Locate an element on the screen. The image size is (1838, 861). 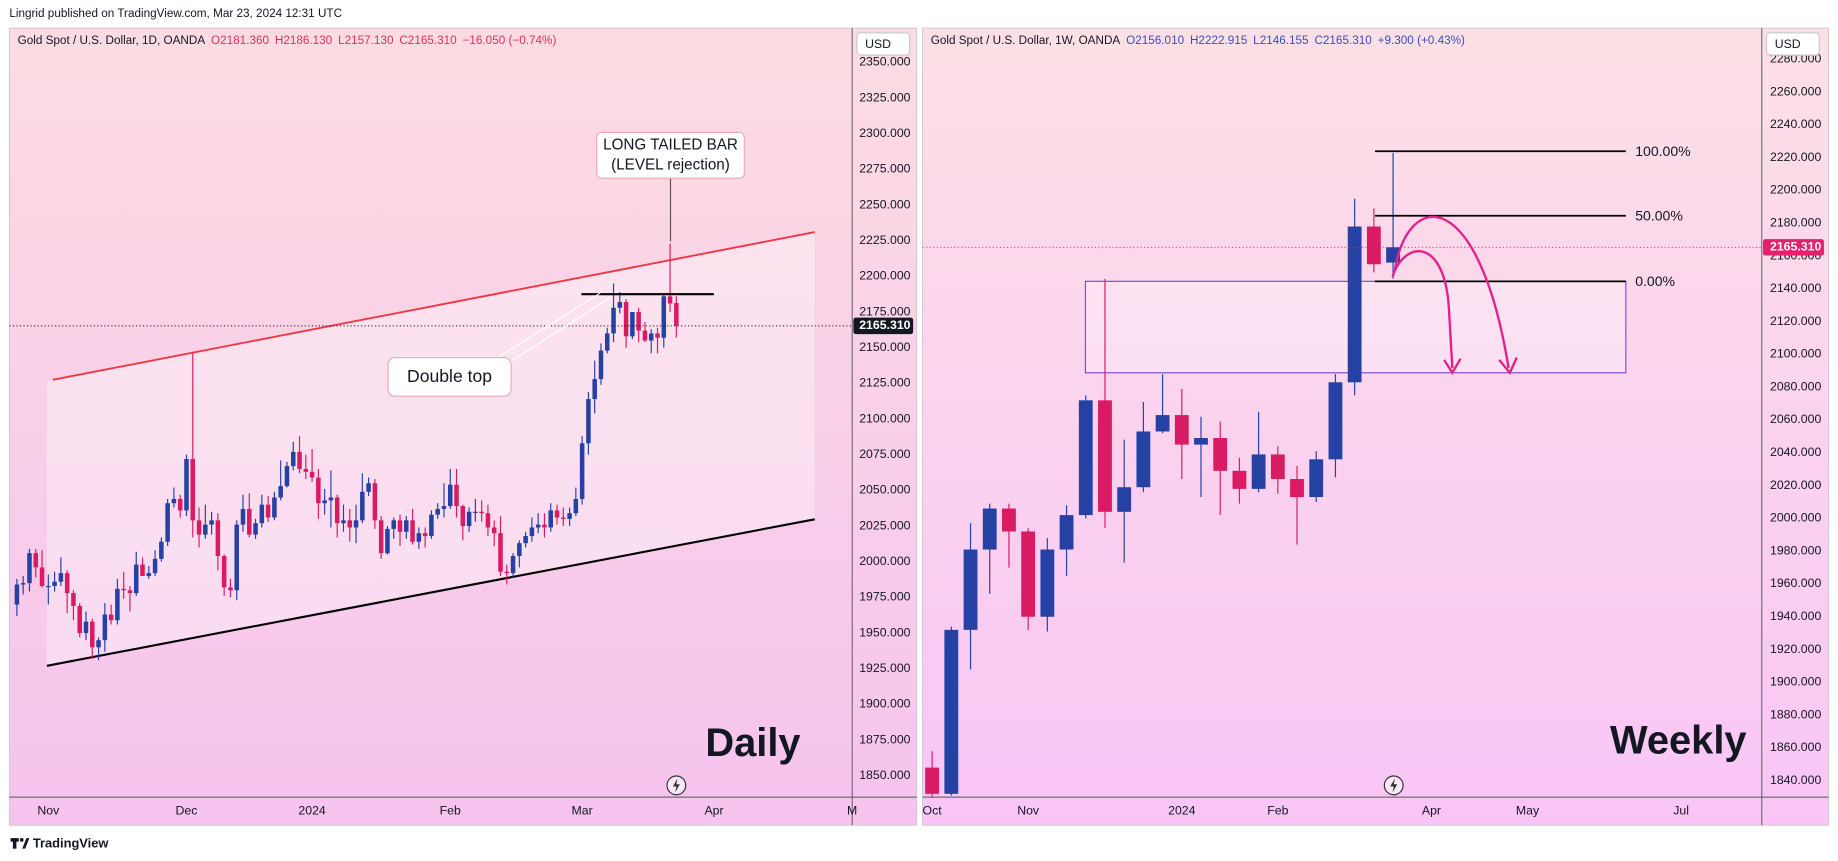
legend-value: H2186.130 is located at coordinates (304, 40).